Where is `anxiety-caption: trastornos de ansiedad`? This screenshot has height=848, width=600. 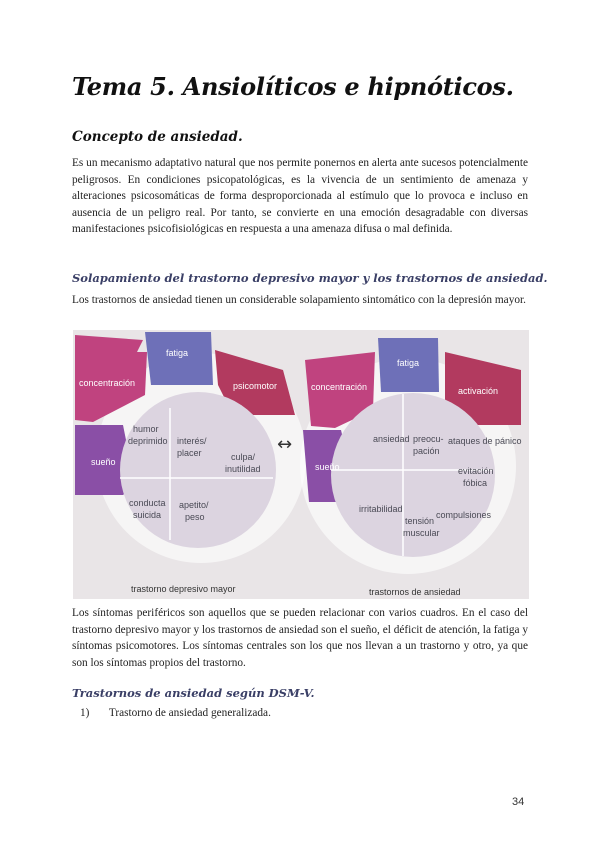 anxiety-caption: trastornos de ansiedad is located at coordinates (415, 592).